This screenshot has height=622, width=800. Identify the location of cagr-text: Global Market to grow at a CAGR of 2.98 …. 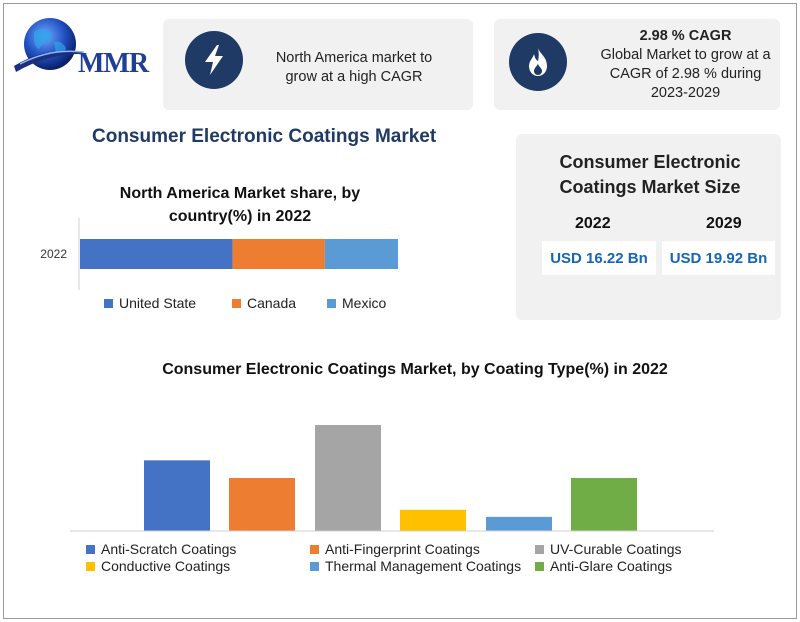
(685, 74).